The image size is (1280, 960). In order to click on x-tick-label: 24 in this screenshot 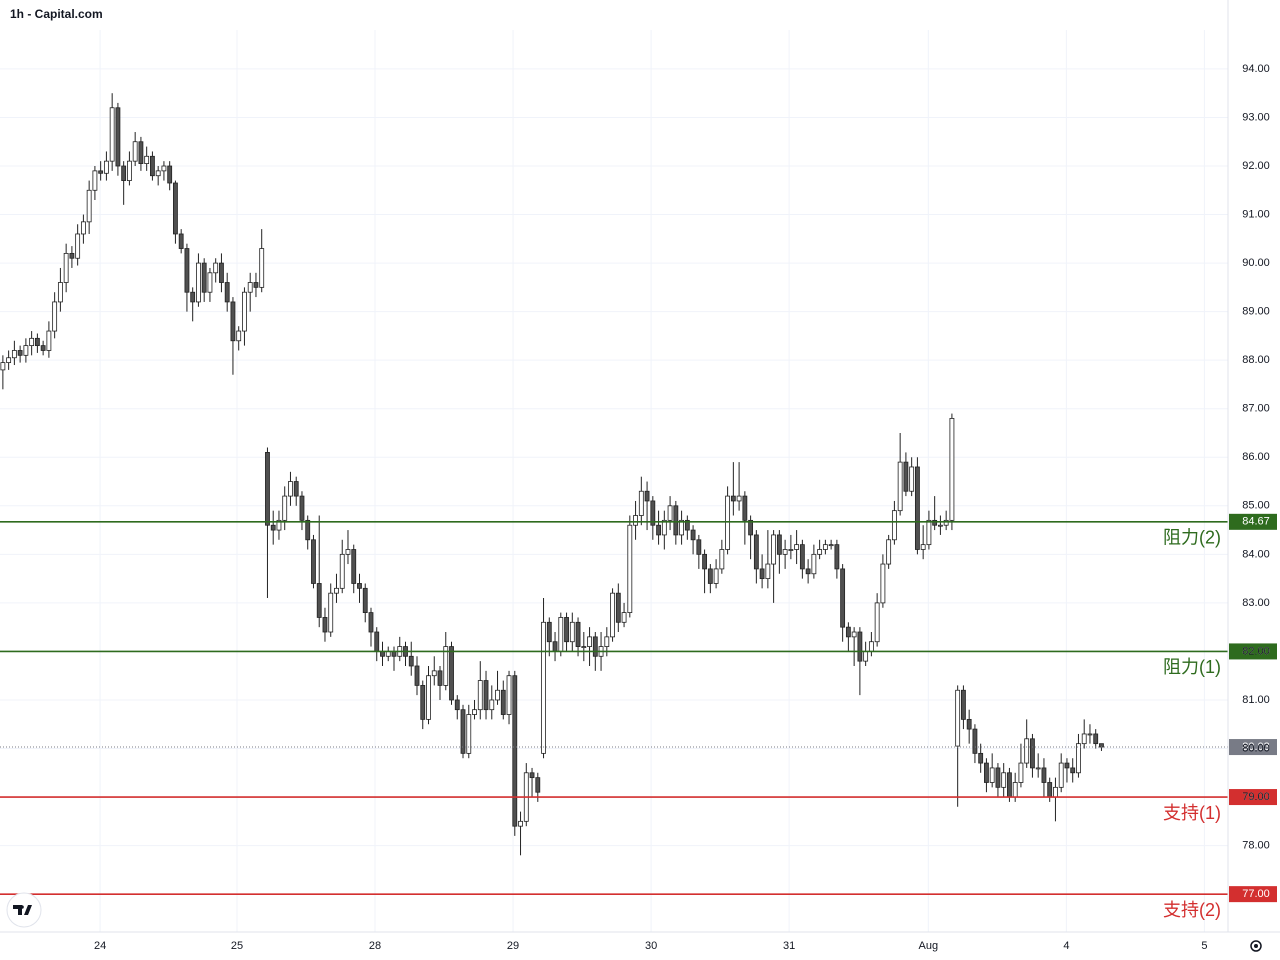, I will do `click(100, 946)`.